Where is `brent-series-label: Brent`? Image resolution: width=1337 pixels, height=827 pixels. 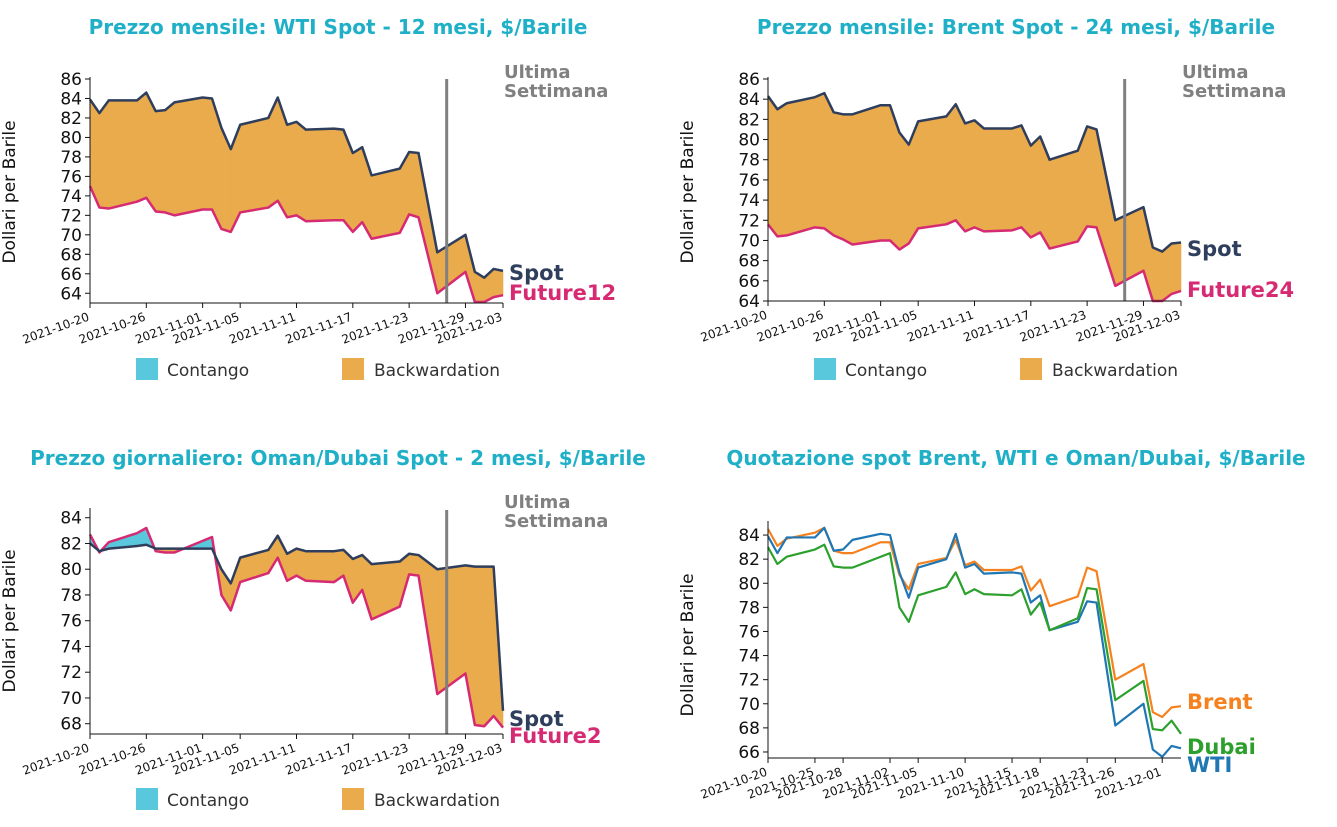
brent-series-label: Brent is located at coordinates (1220, 702).